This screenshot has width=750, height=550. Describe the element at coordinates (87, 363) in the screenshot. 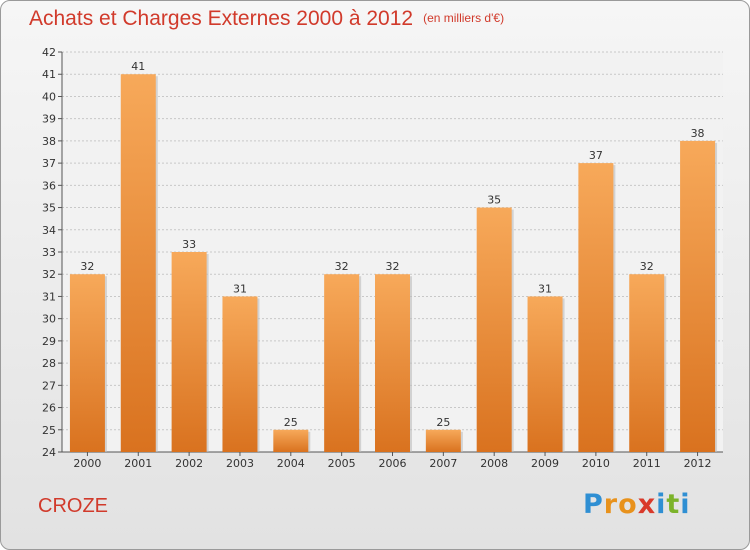

I see `bar-2000` at that location.